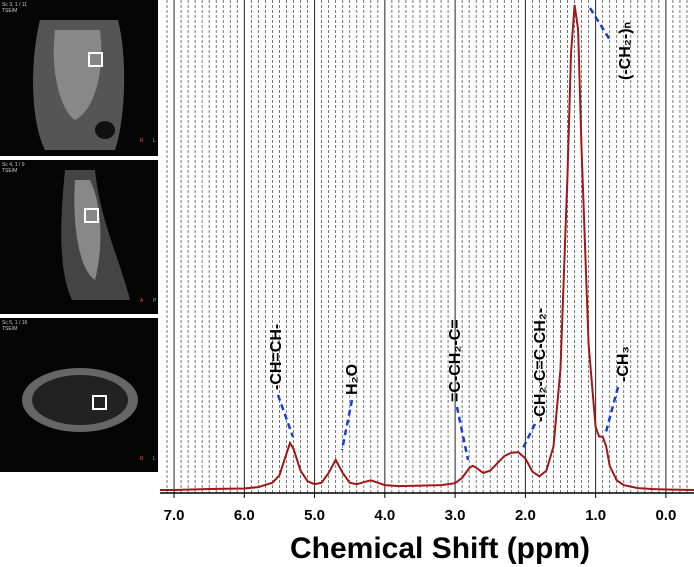 This screenshot has height=567, width=694. What do you see at coordinates (455, 515) in the screenshot?
I see `x-tick-label: 3.0` at bounding box center [455, 515].